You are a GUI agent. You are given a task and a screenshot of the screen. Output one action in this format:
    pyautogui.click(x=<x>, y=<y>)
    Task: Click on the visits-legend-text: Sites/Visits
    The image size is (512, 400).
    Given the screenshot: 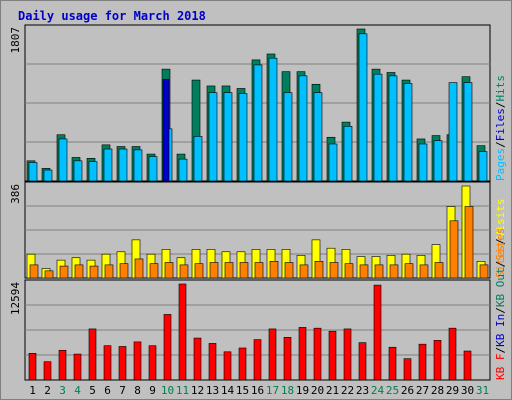 What is the action you would take?
    pyautogui.click(x=500, y=239)
    